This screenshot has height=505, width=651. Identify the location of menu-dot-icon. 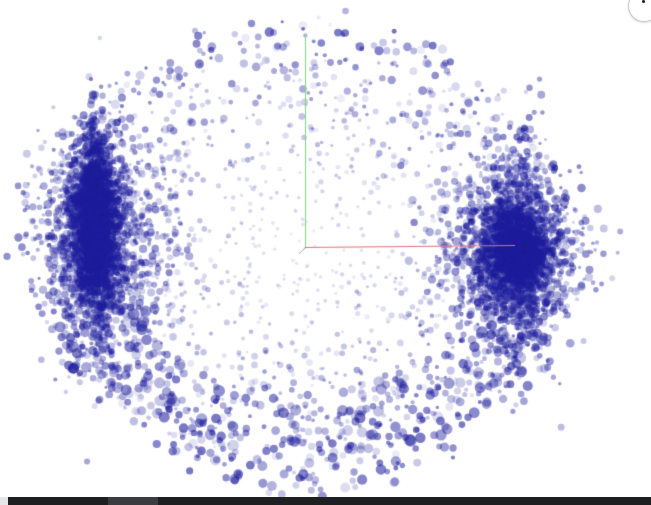
(643, 1).